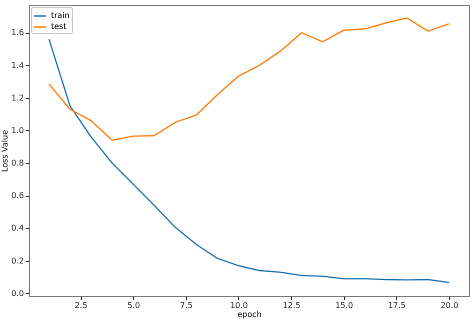 This screenshot has height=321, width=474. Describe the element at coordinates (239, 305) in the screenshot. I see `x-tick-label: 10.0` at that location.